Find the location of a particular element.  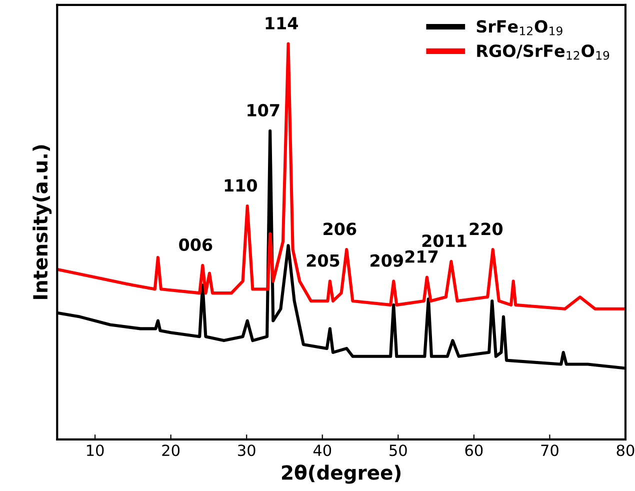

annotation: 217 is located at coordinates (421, 256).